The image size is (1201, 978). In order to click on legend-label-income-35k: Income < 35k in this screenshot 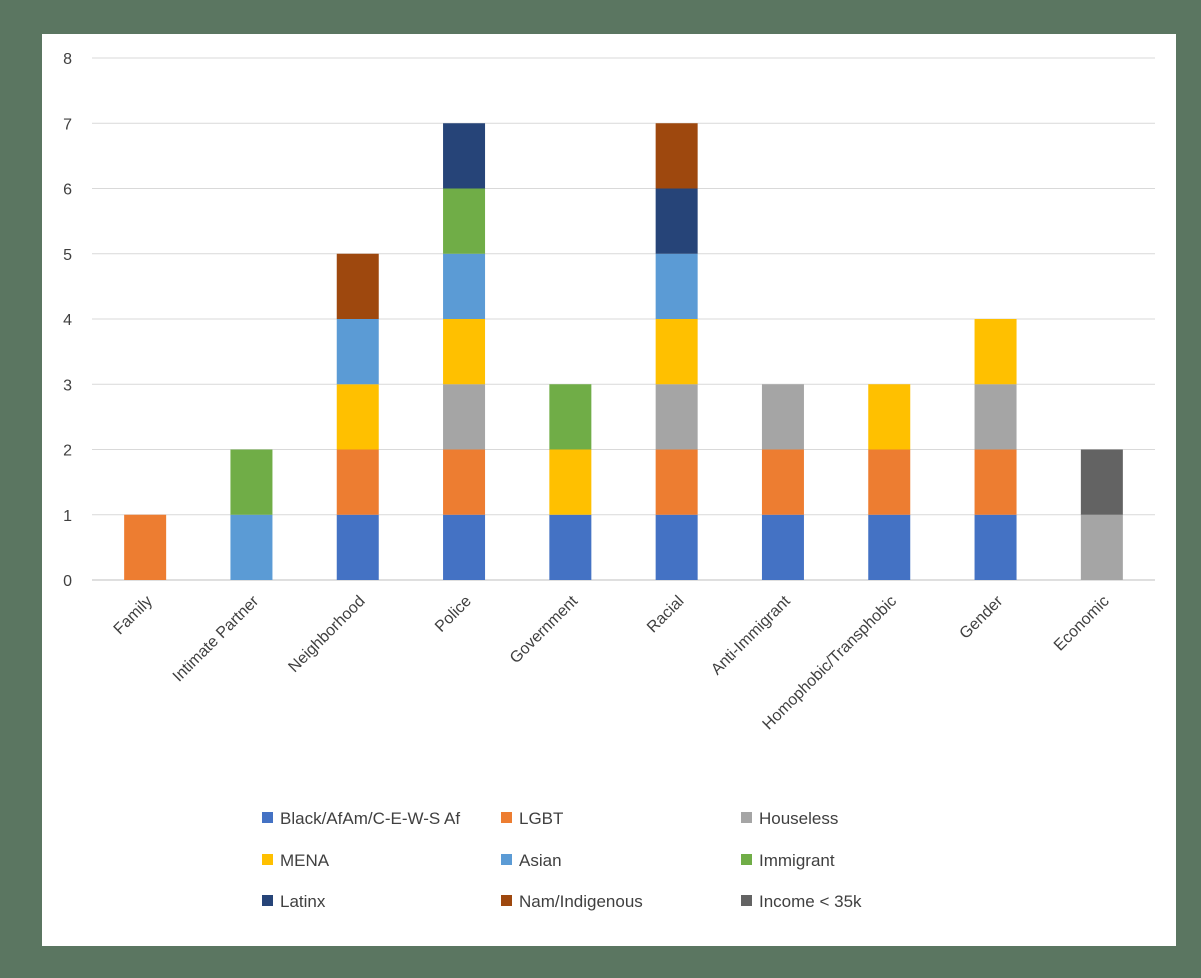, I will do `click(810, 901)`.